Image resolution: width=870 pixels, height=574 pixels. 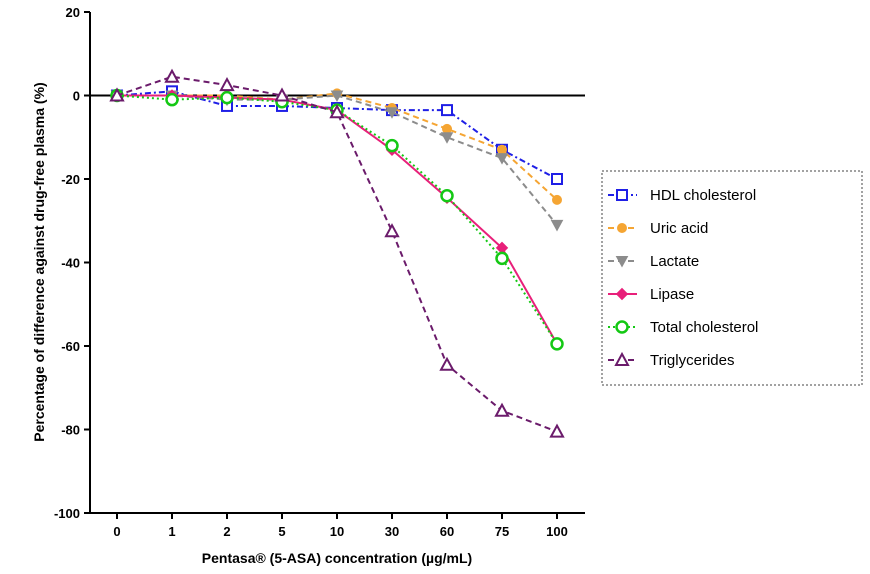 I want to click on x-axis-title: Pentasa® (5-ASA) concentration (µg/mL), so click(x=337, y=558).